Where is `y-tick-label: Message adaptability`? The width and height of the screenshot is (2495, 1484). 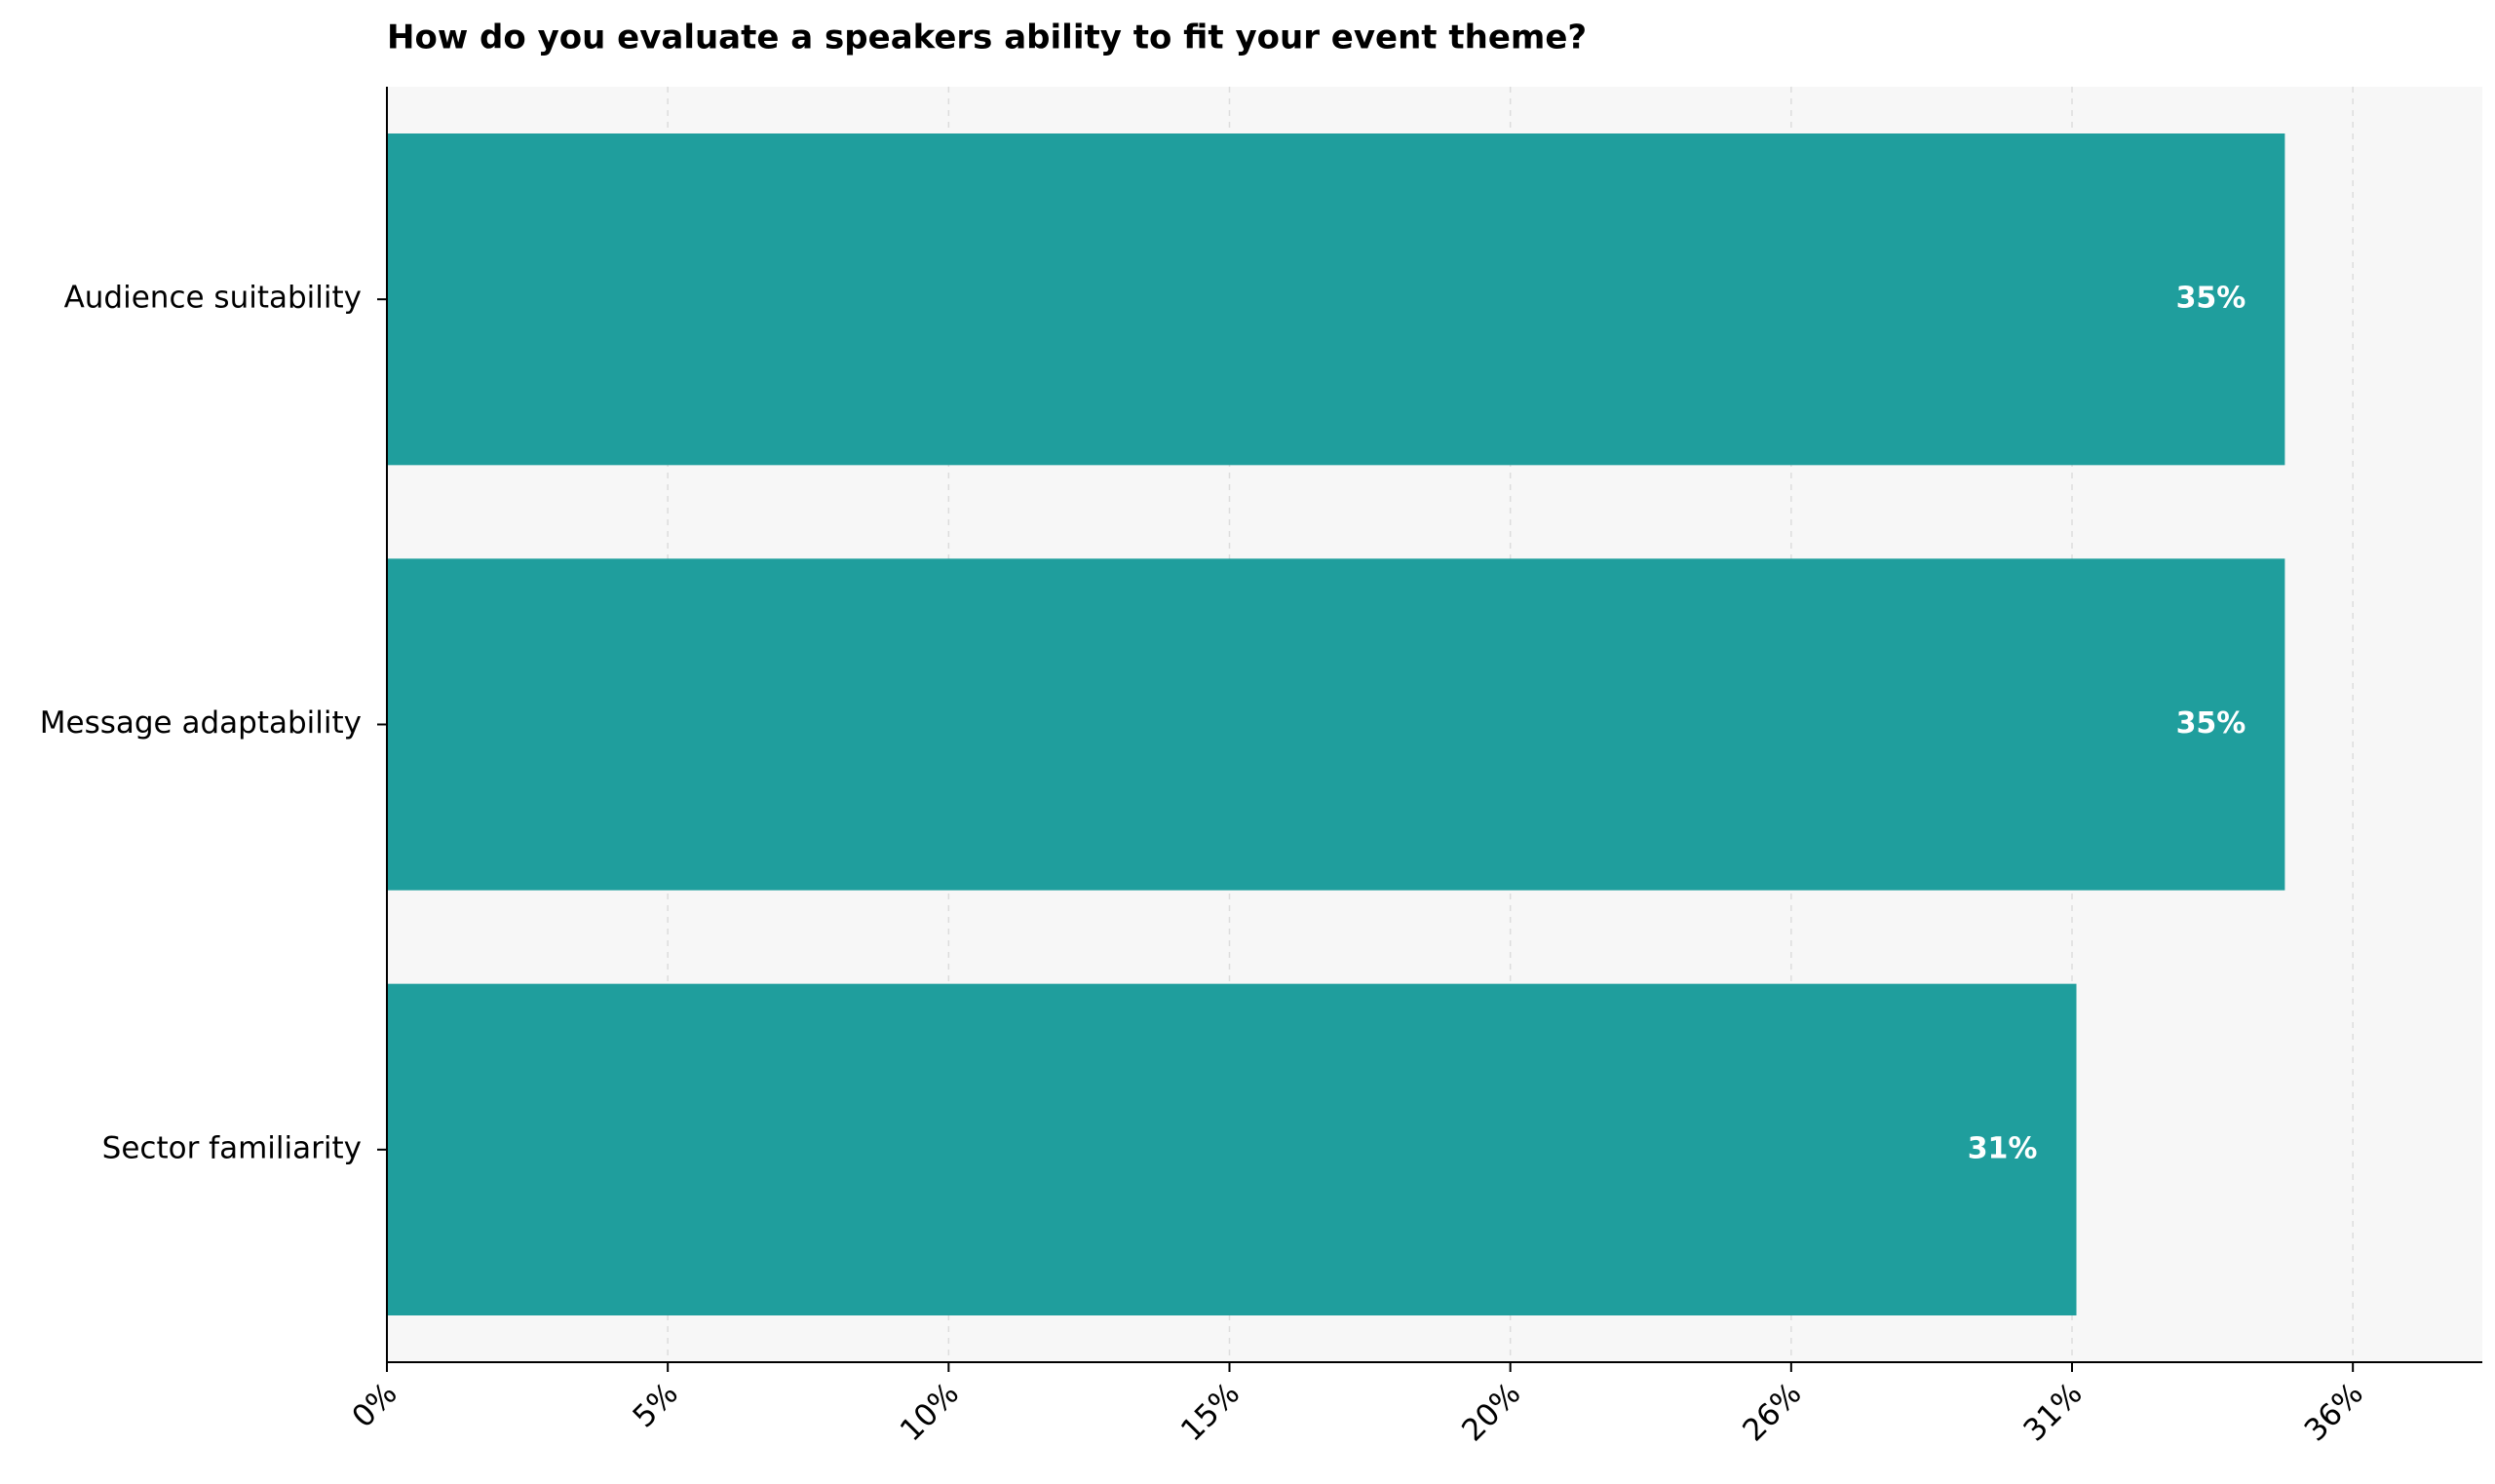 y-tick-label: Message adaptability is located at coordinates (201, 723).